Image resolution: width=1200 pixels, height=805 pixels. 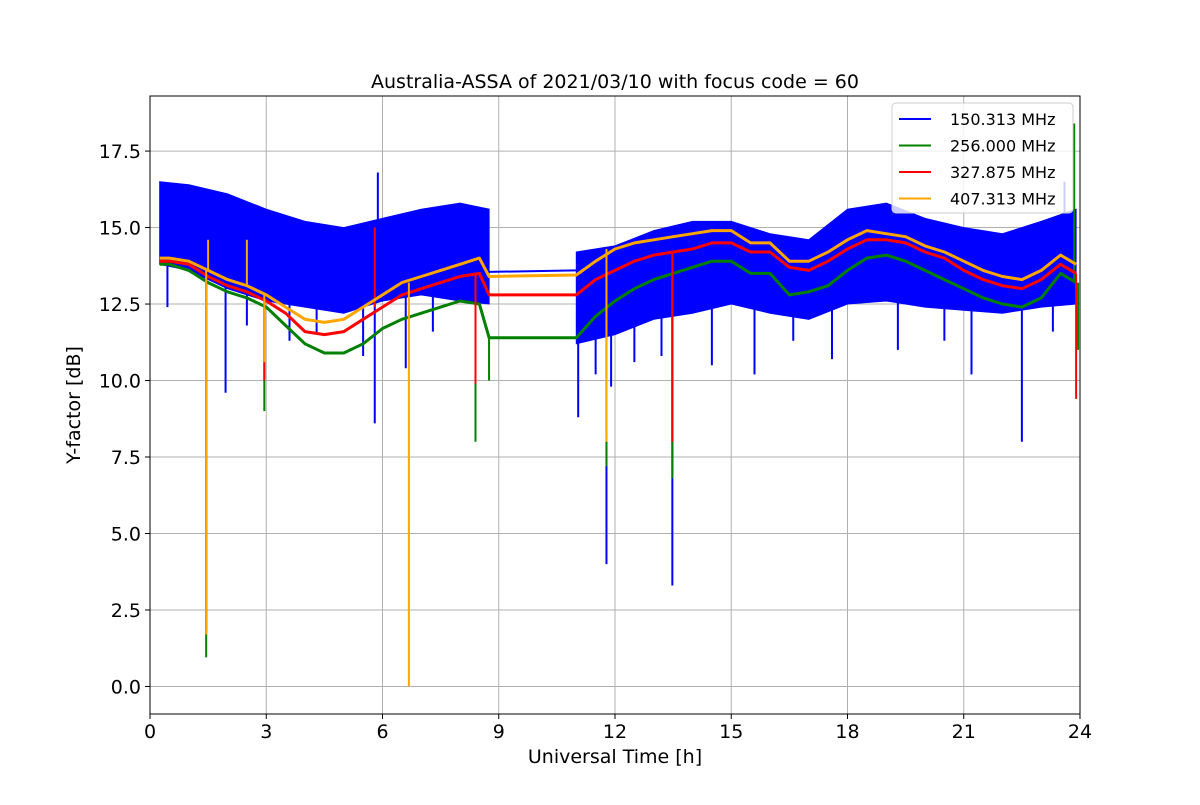 What do you see at coordinates (1002, 199) in the screenshot?
I see `legend-label: 407.313 MHz` at bounding box center [1002, 199].